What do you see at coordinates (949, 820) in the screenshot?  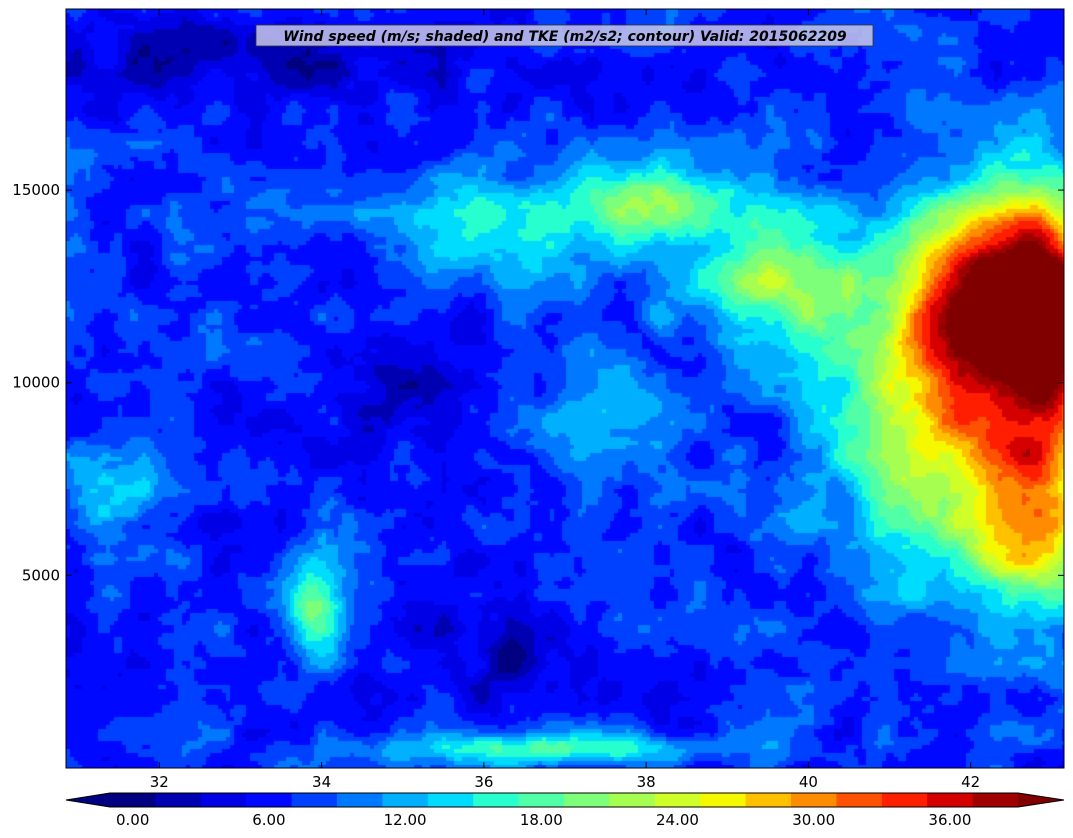 I see `colorbar-tick-label: 36.00` at bounding box center [949, 820].